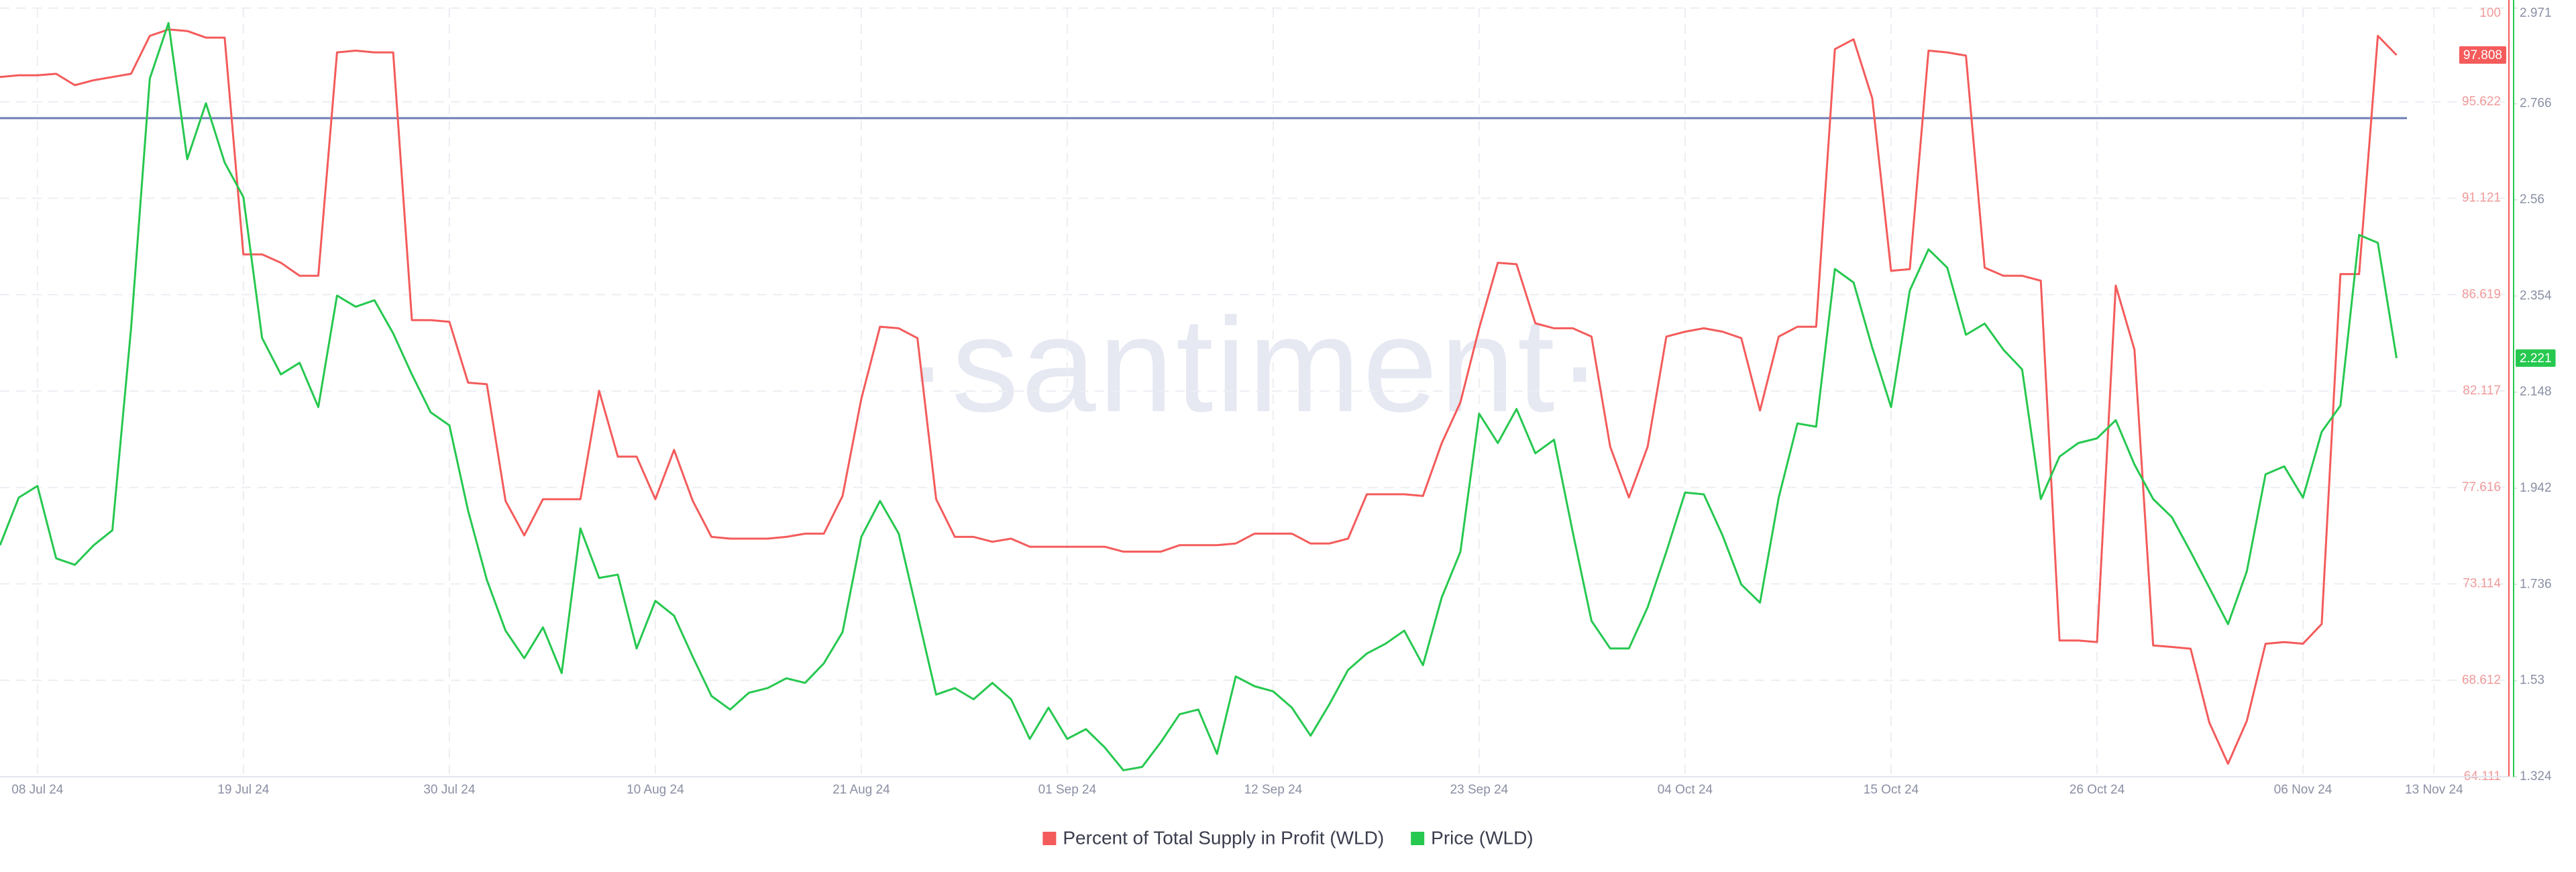 This screenshot has height=872, width=2576. I want to click on x-tick-label: 30 Jul 24, so click(449, 790).